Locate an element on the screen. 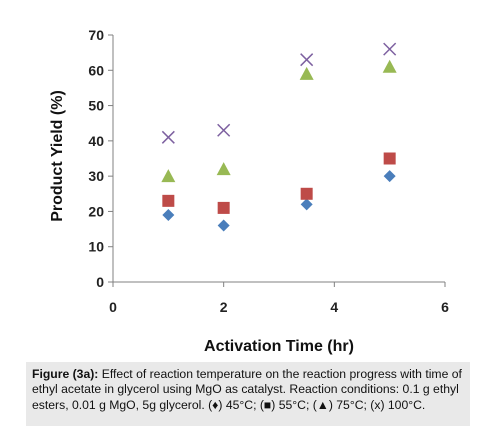  y-tick-label: 40 is located at coordinates (96, 141).